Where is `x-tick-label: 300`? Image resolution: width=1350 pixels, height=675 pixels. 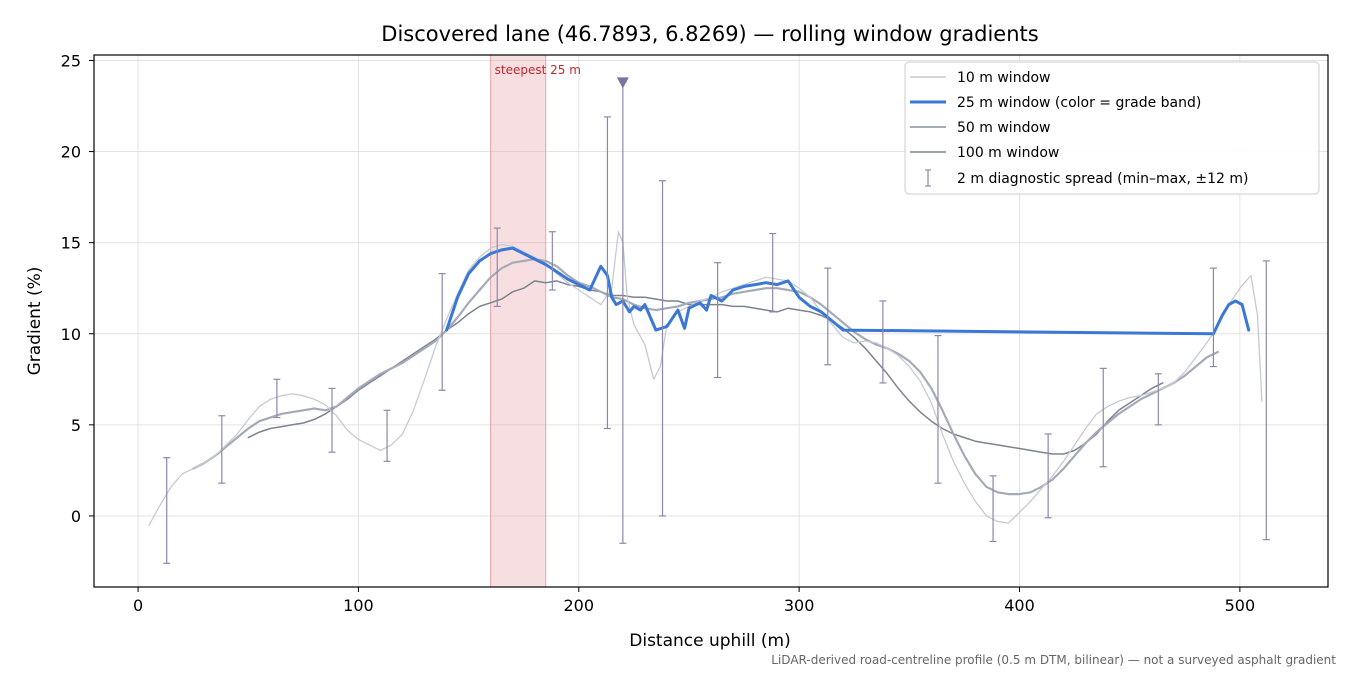
x-tick-label: 300 is located at coordinates (799, 605).